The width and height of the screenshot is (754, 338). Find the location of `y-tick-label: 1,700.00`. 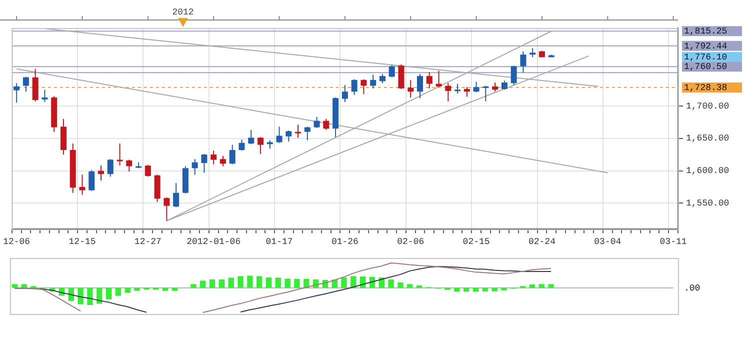

y-tick-label: 1,700.00 is located at coordinates (708, 106).